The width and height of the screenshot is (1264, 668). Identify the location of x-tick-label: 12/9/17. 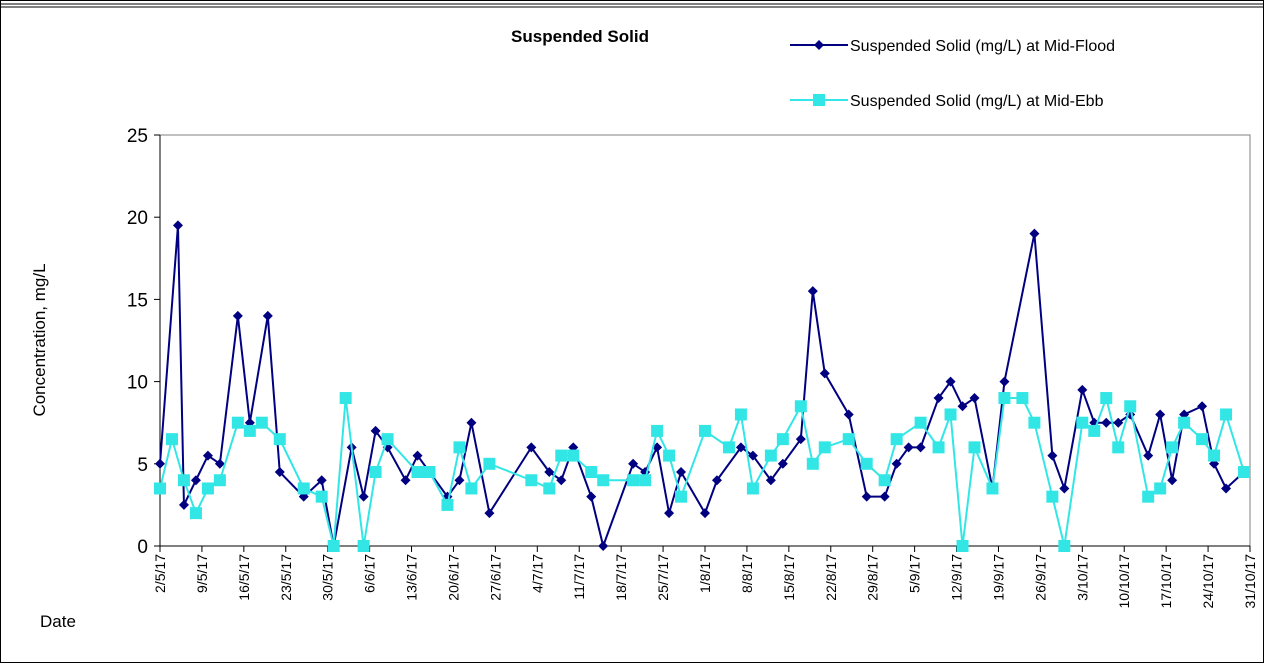
(957, 577).